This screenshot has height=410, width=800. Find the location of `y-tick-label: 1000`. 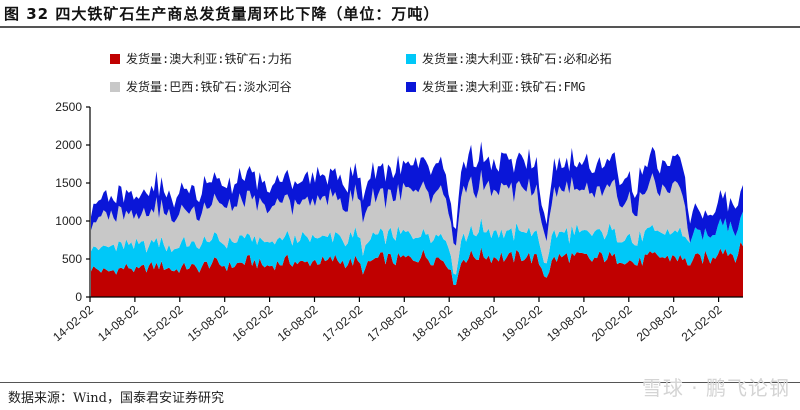

y-tick-label: 1000 is located at coordinates (68, 221).